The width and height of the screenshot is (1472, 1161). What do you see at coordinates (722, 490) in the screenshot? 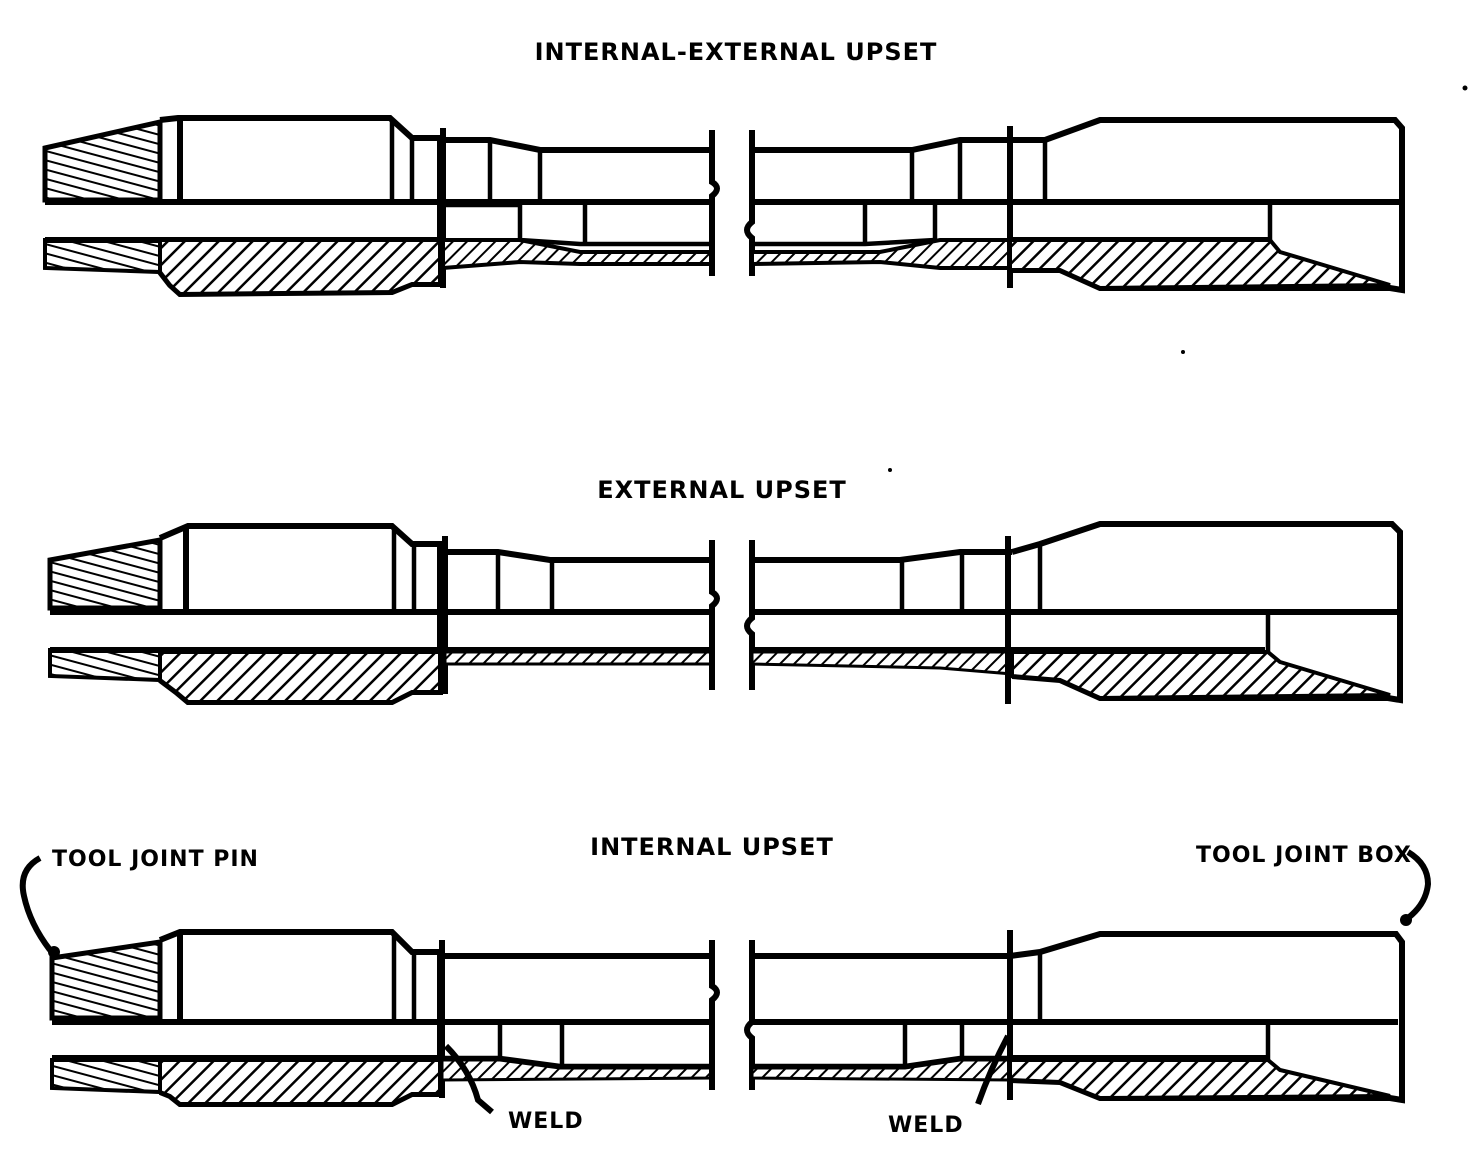
I see `section-title-external-upset: EXTERNAL UPSET` at bounding box center [722, 490].